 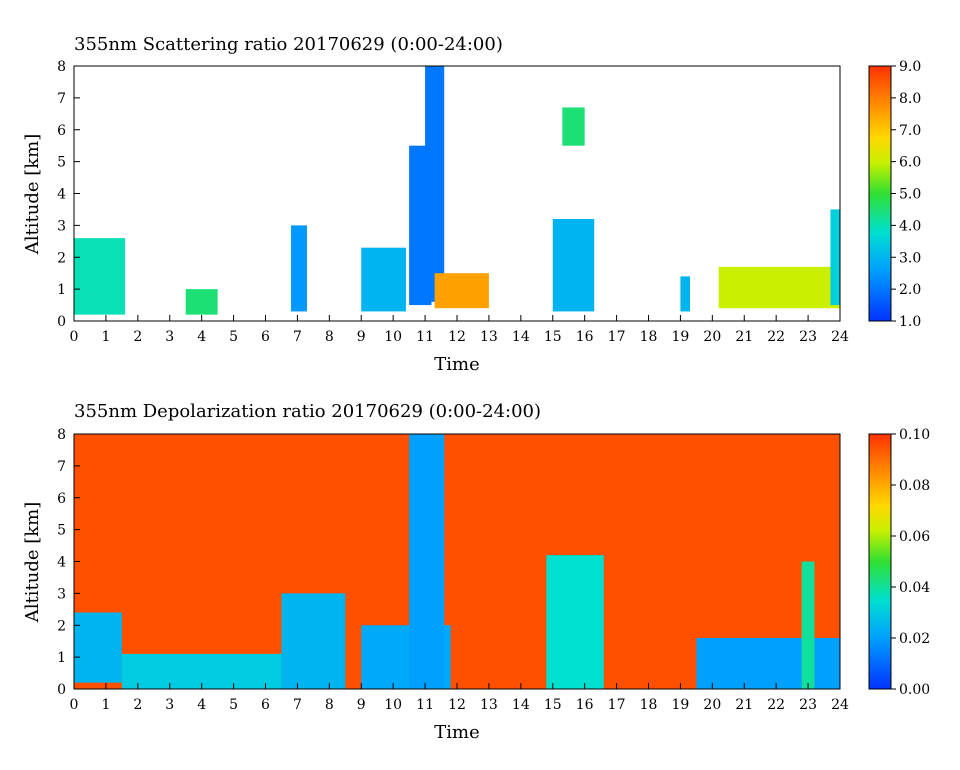 What do you see at coordinates (910, 163) in the screenshot?
I see `colorbar-tick-label: 6.0` at bounding box center [910, 163].